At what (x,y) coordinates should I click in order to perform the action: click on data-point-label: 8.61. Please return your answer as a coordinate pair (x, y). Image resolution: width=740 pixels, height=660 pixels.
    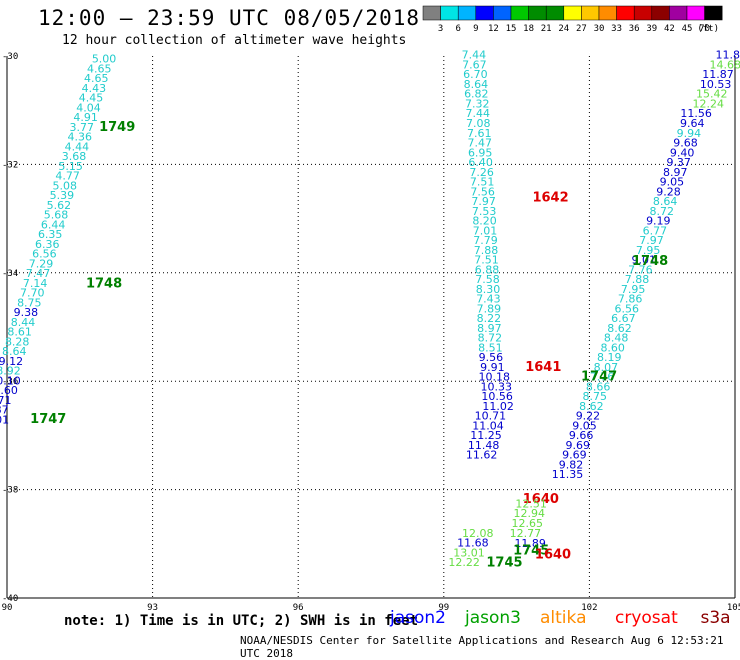
    Looking at the image, I should click on (19, 332).